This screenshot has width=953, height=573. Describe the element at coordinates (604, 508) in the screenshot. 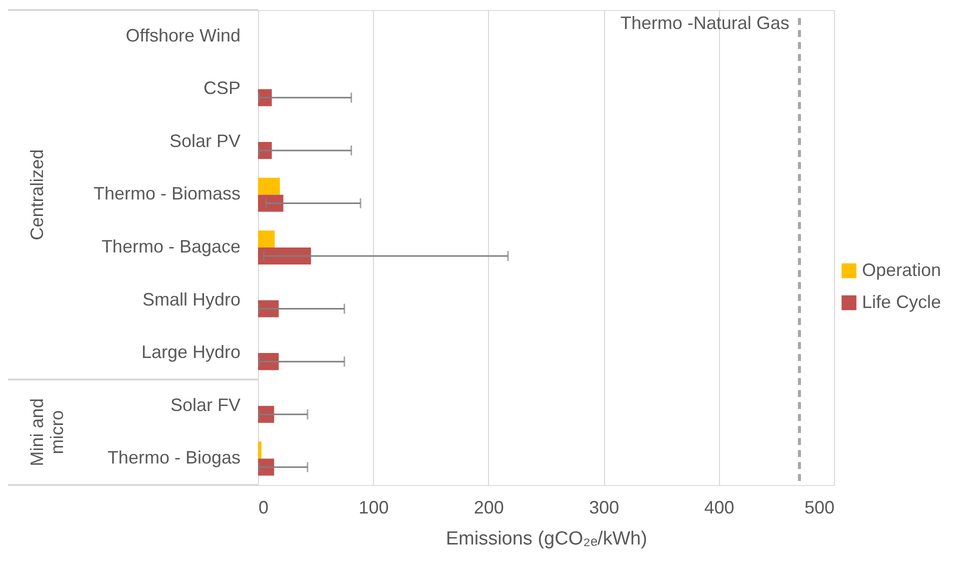

I see `x-tick-label: 300` at that location.